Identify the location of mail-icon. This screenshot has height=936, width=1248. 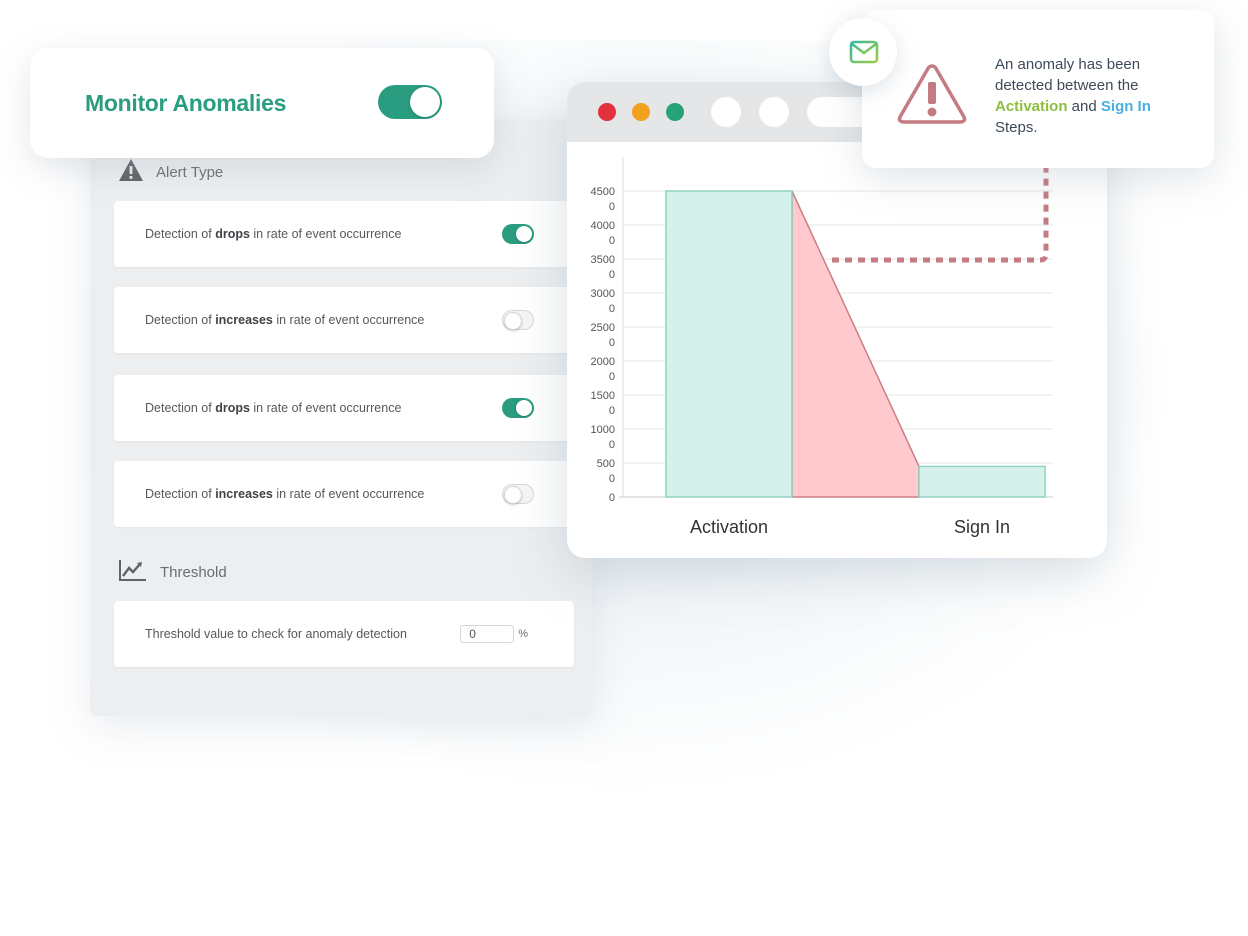
(864, 54).